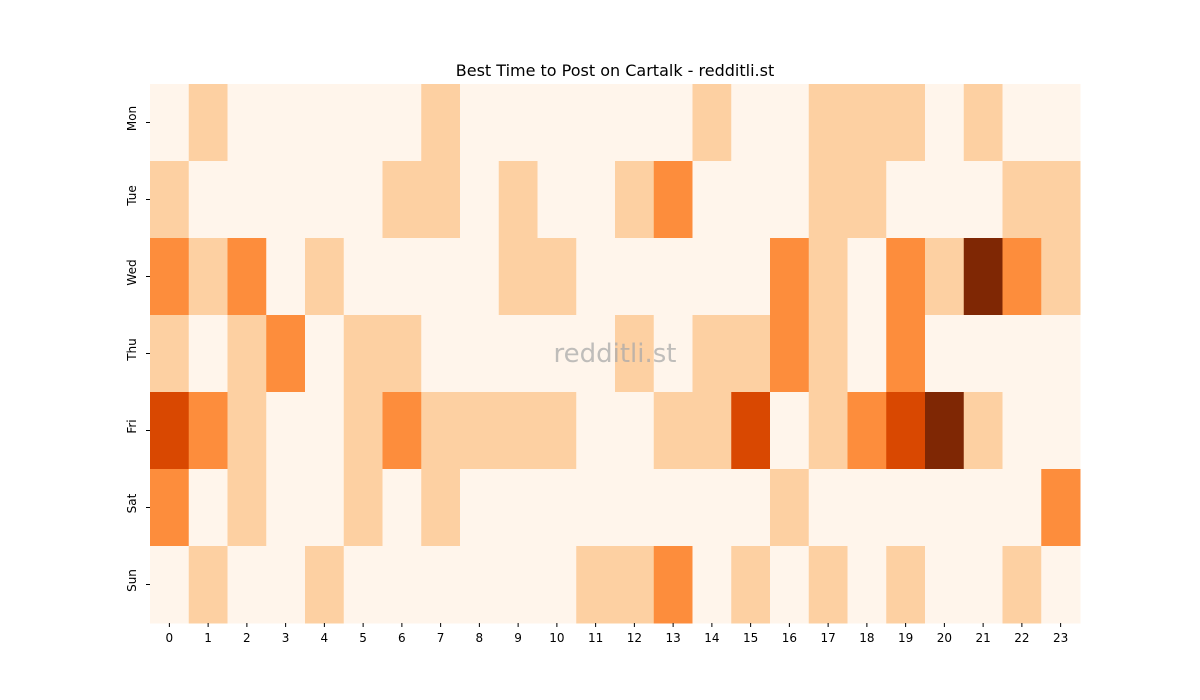 The image size is (1200, 700). I want to click on x-tick-label: 18, so click(866, 638).